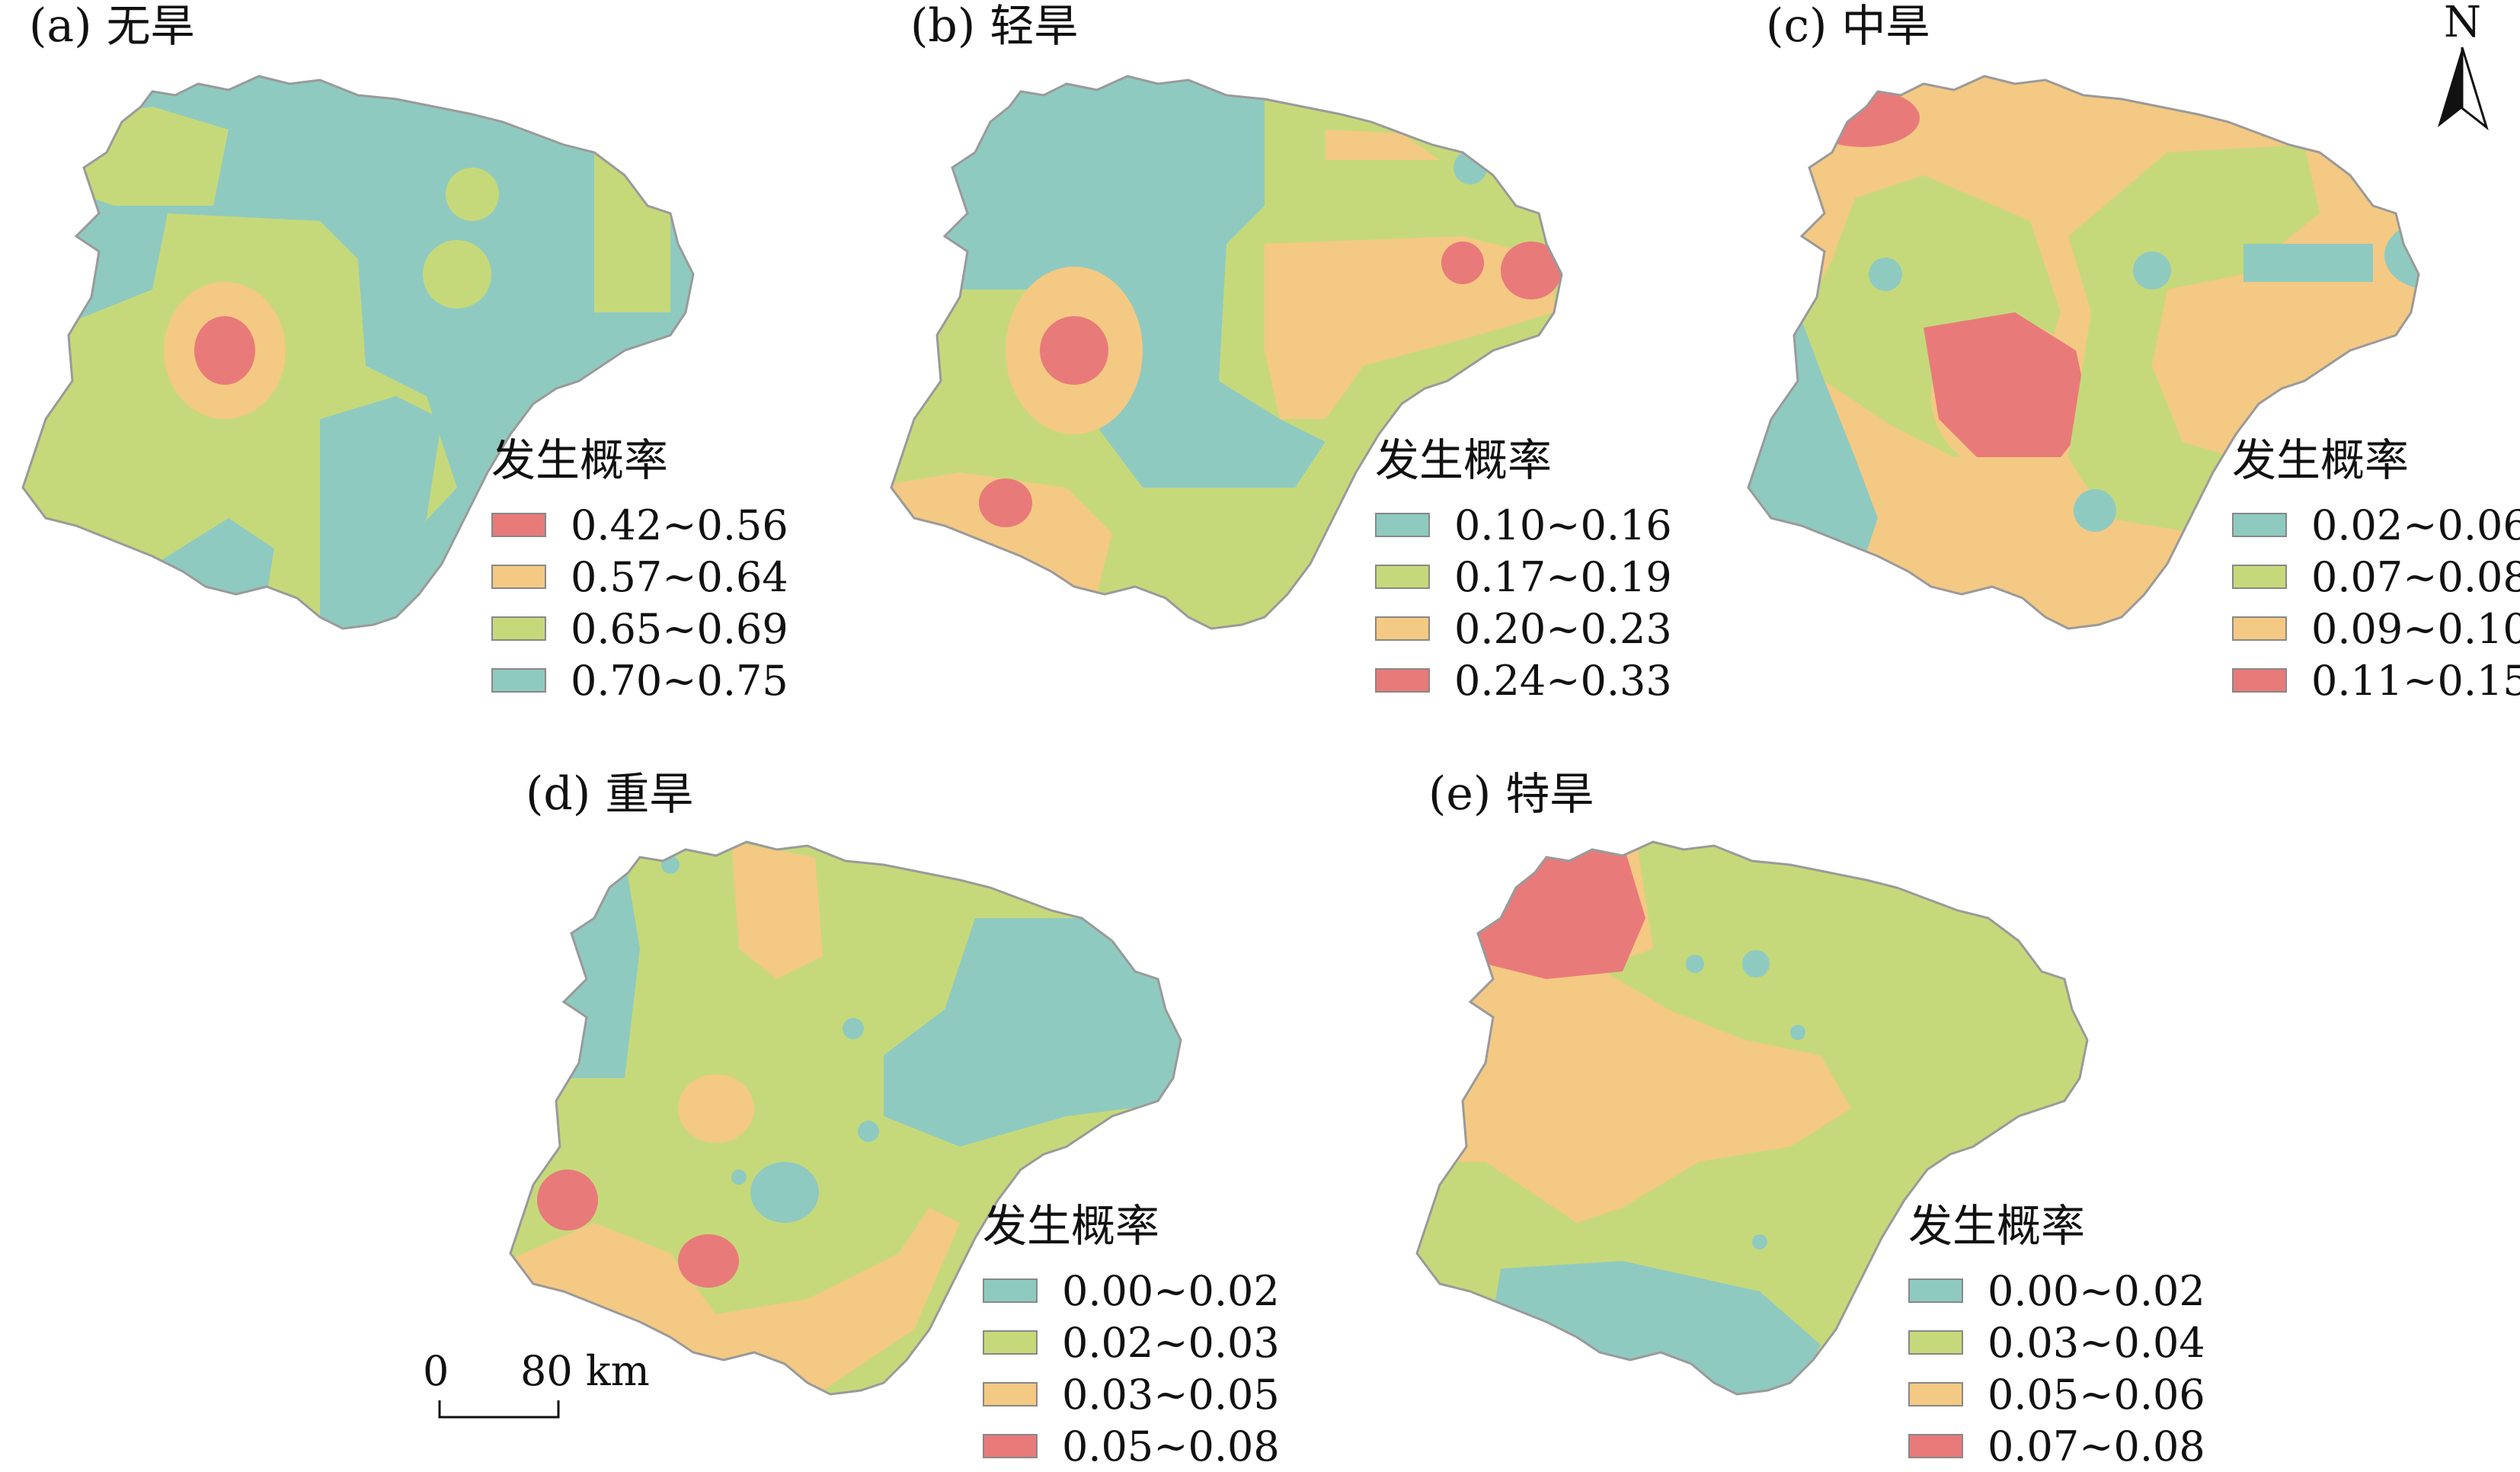 The width and height of the screenshot is (2520, 1472). I want to click on legend-b-row-2: 0.17~0.19, so click(1523, 577).